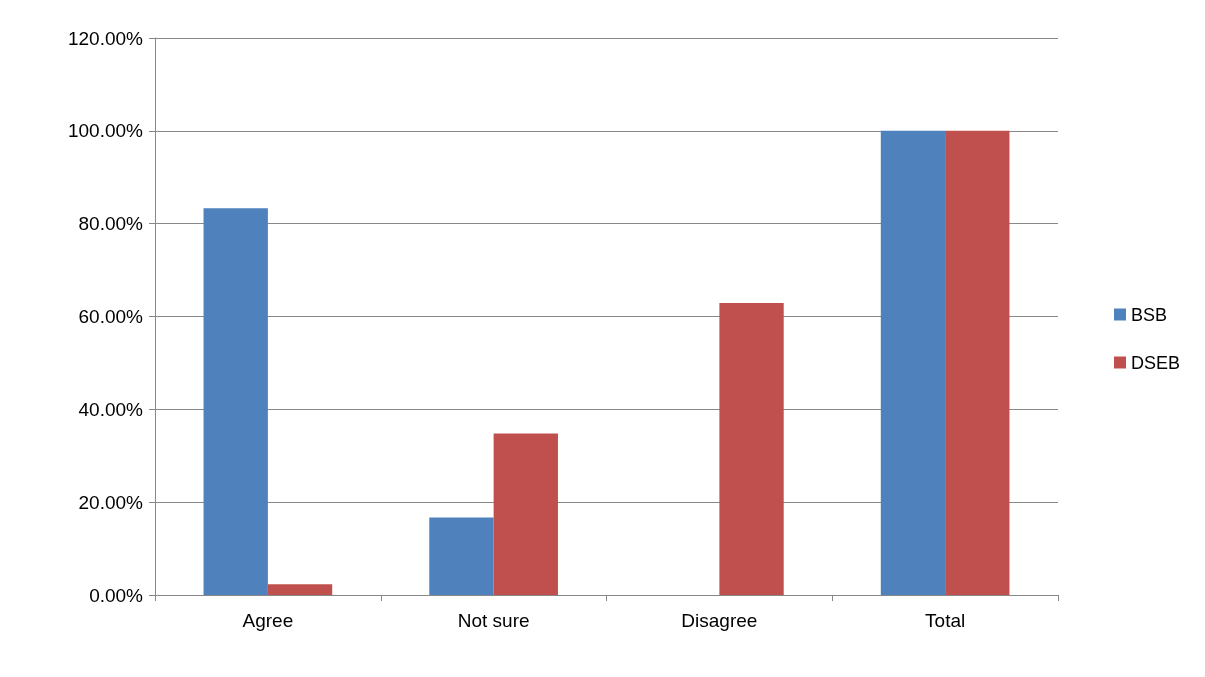 The width and height of the screenshot is (1205, 677). What do you see at coordinates (1155, 362) in the screenshot?
I see `legend-label: DSEB` at bounding box center [1155, 362].